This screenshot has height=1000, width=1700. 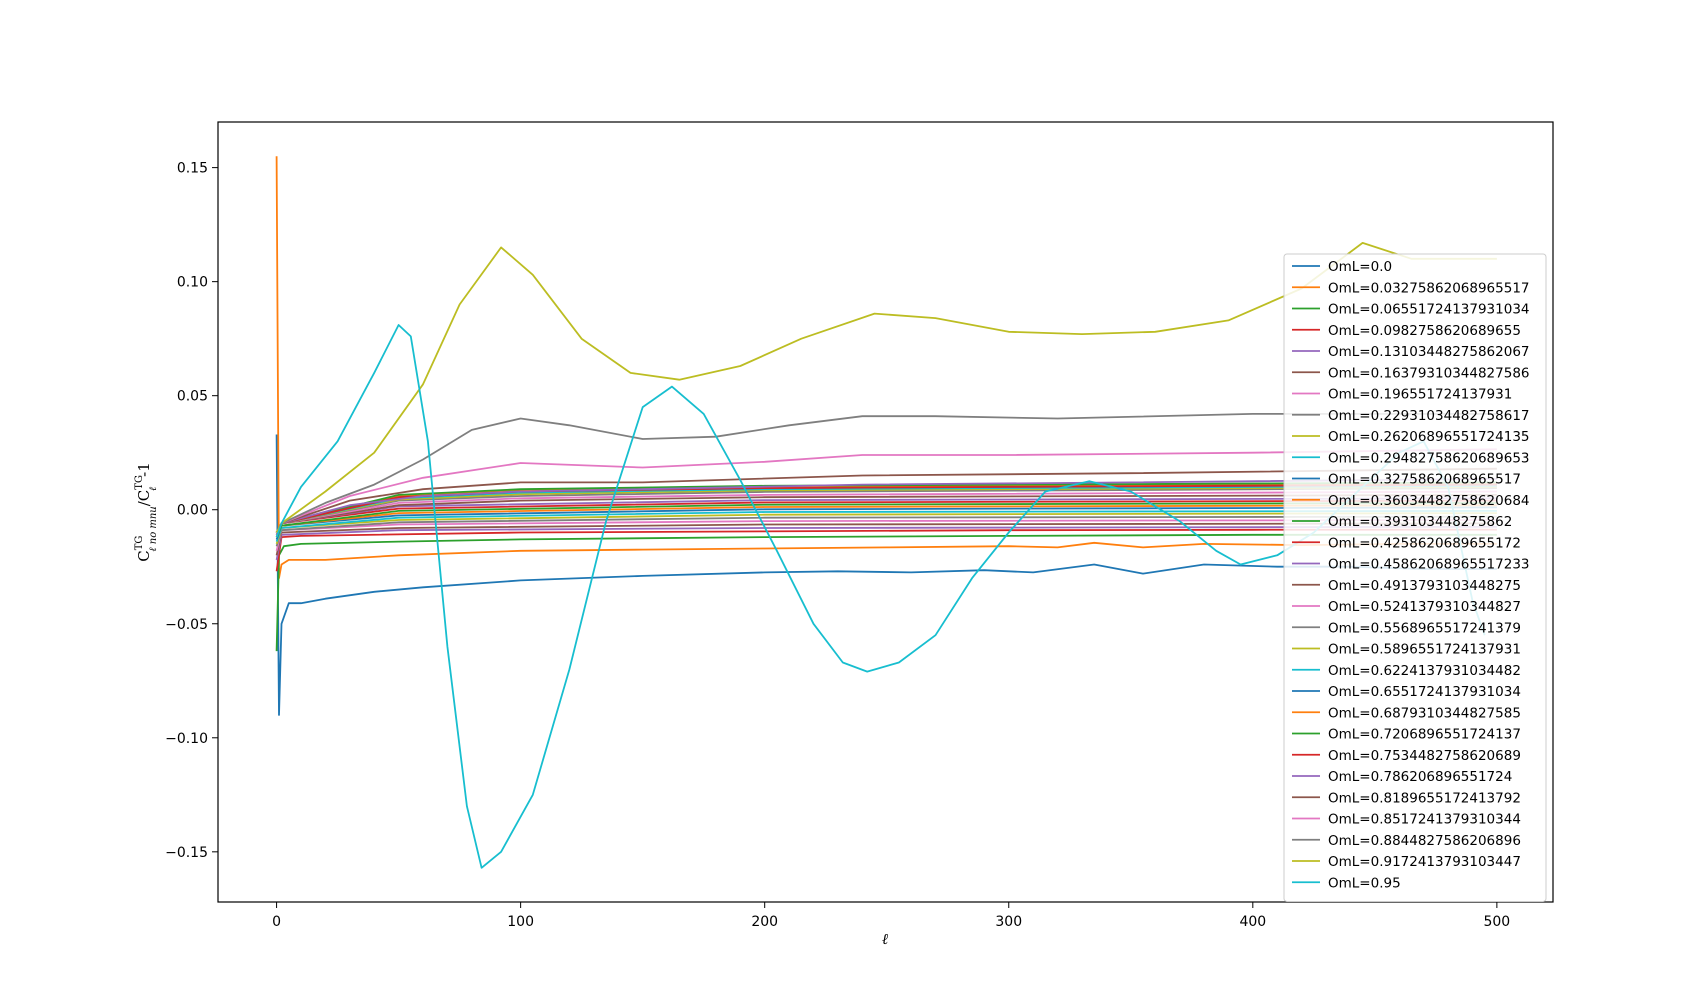 What do you see at coordinates (192, 169) in the screenshot?
I see `y-tick-label-6: 0.15` at bounding box center [192, 169].